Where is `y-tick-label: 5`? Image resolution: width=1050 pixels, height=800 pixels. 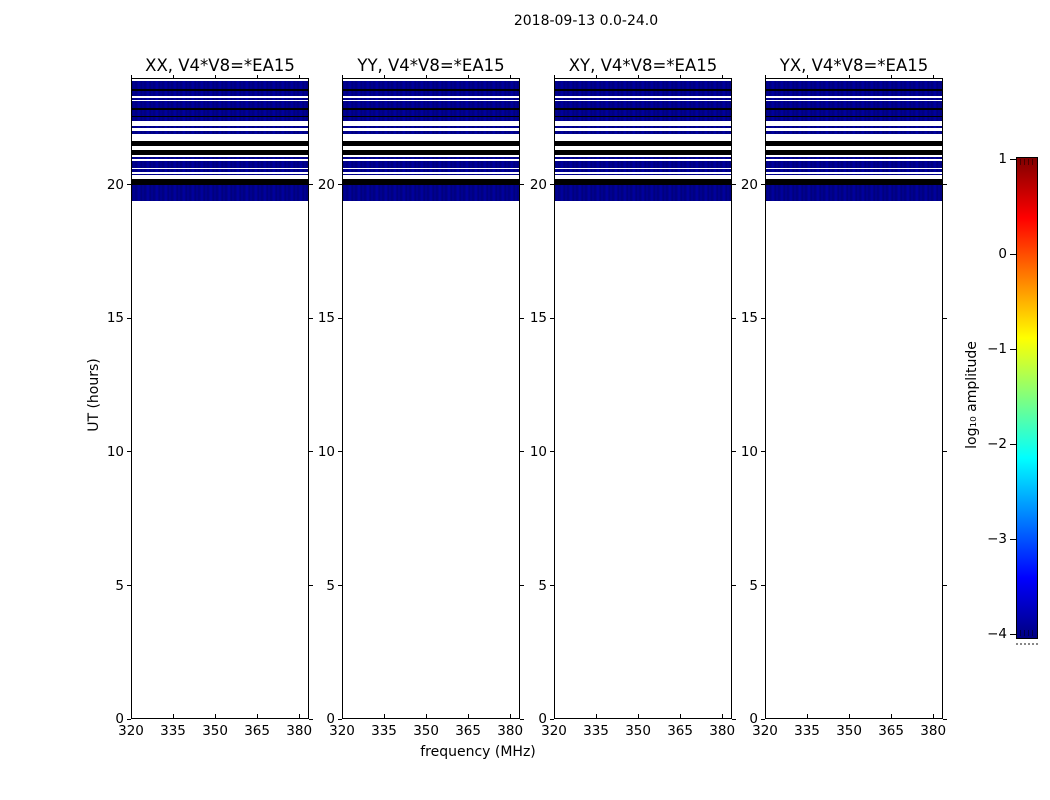
y-tick-label: 5 is located at coordinates (753, 585).